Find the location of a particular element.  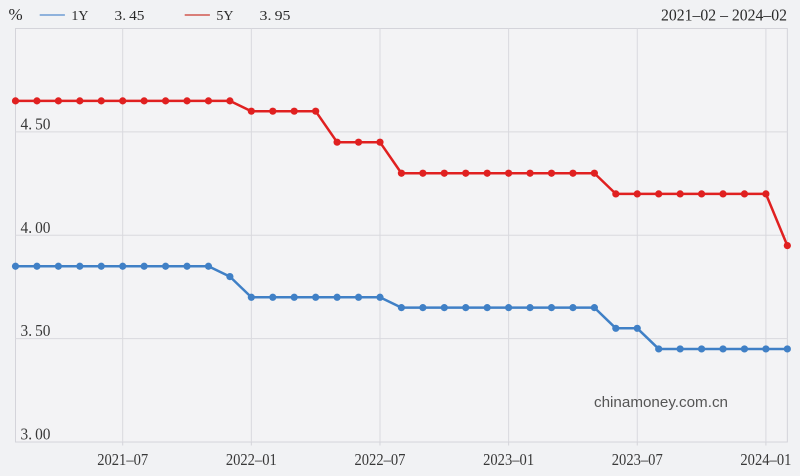

svg-text: 2021–07 is located at coordinates (122, 459).